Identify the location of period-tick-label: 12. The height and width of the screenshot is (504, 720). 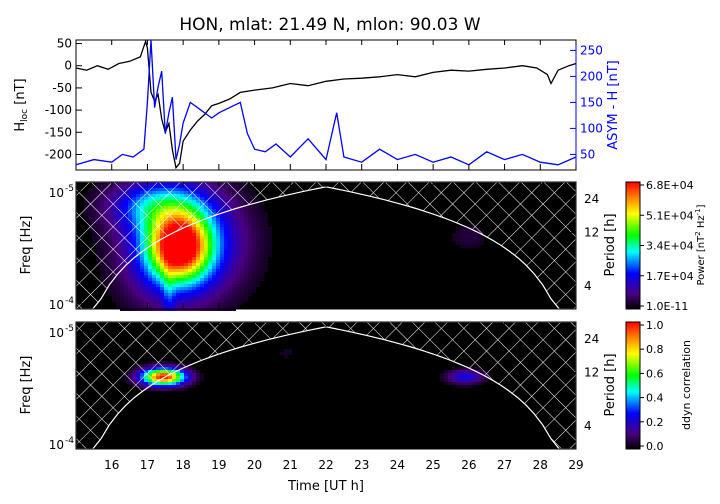
(591, 233).